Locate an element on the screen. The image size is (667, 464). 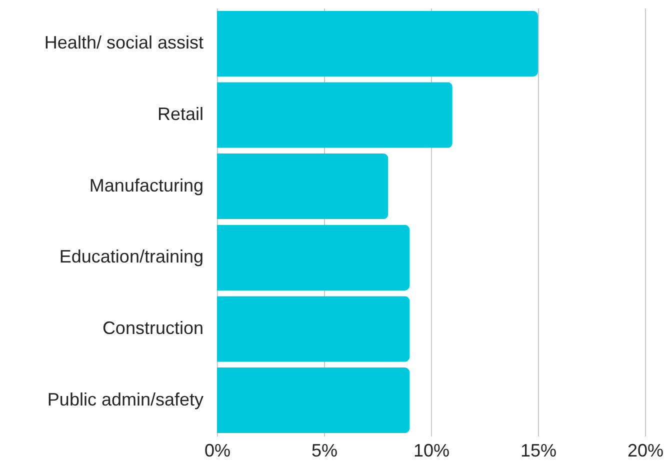
y-tick-label: Manufacturing is located at coordinates (146, 185).